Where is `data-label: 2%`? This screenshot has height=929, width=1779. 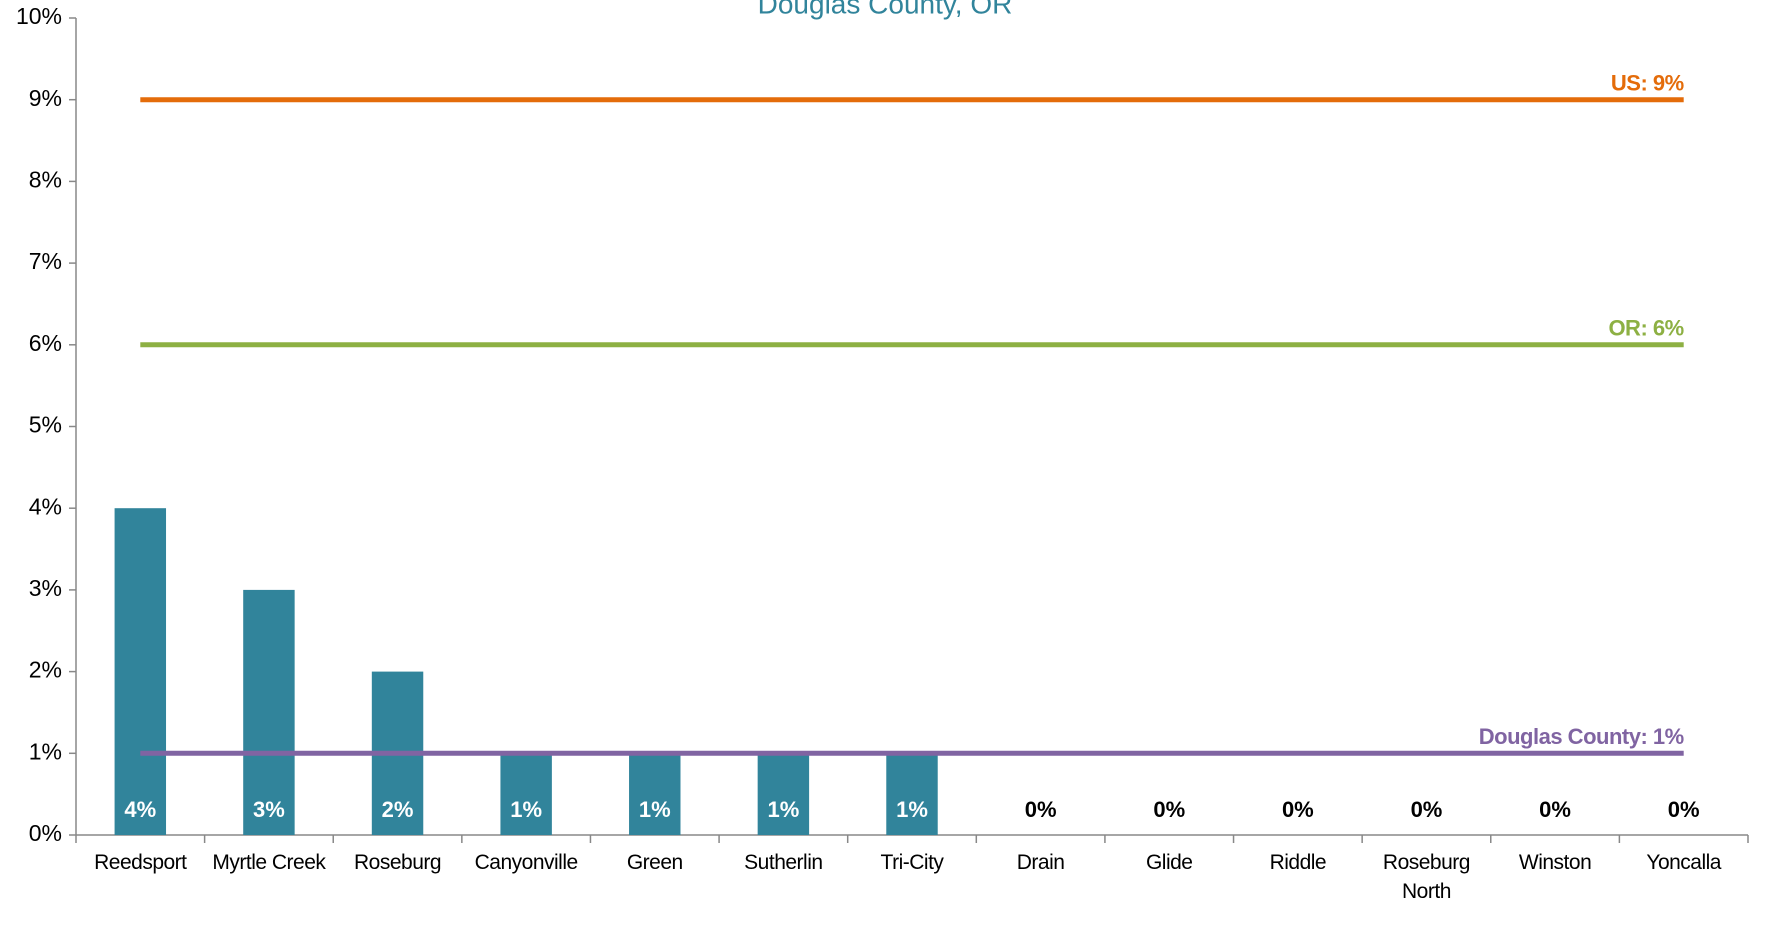 data-label: 2% is located at coordinates (398, 809).